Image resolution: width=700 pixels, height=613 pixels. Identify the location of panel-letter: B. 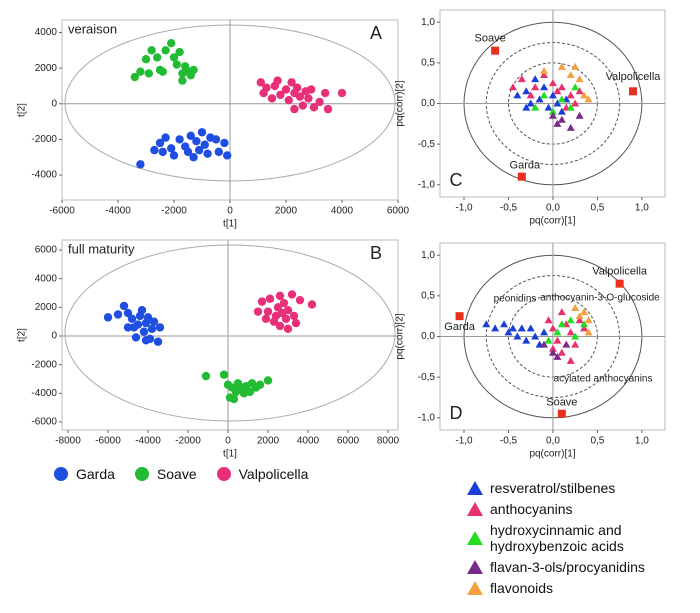
(376, 253).